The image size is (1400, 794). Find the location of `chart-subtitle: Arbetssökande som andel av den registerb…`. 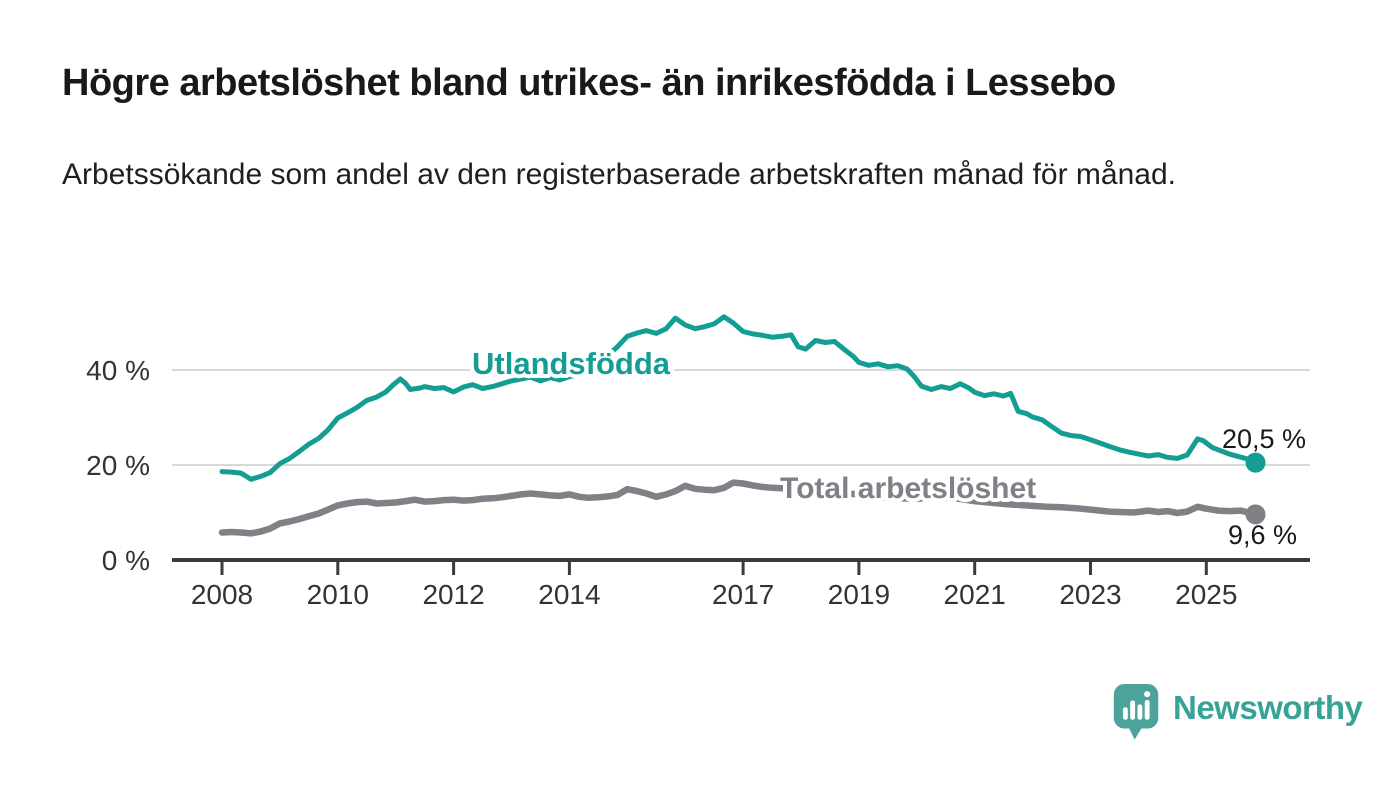

chart-subtitle: Arbetssökande som andel av den registerb… is located at coordinates (619, 174).